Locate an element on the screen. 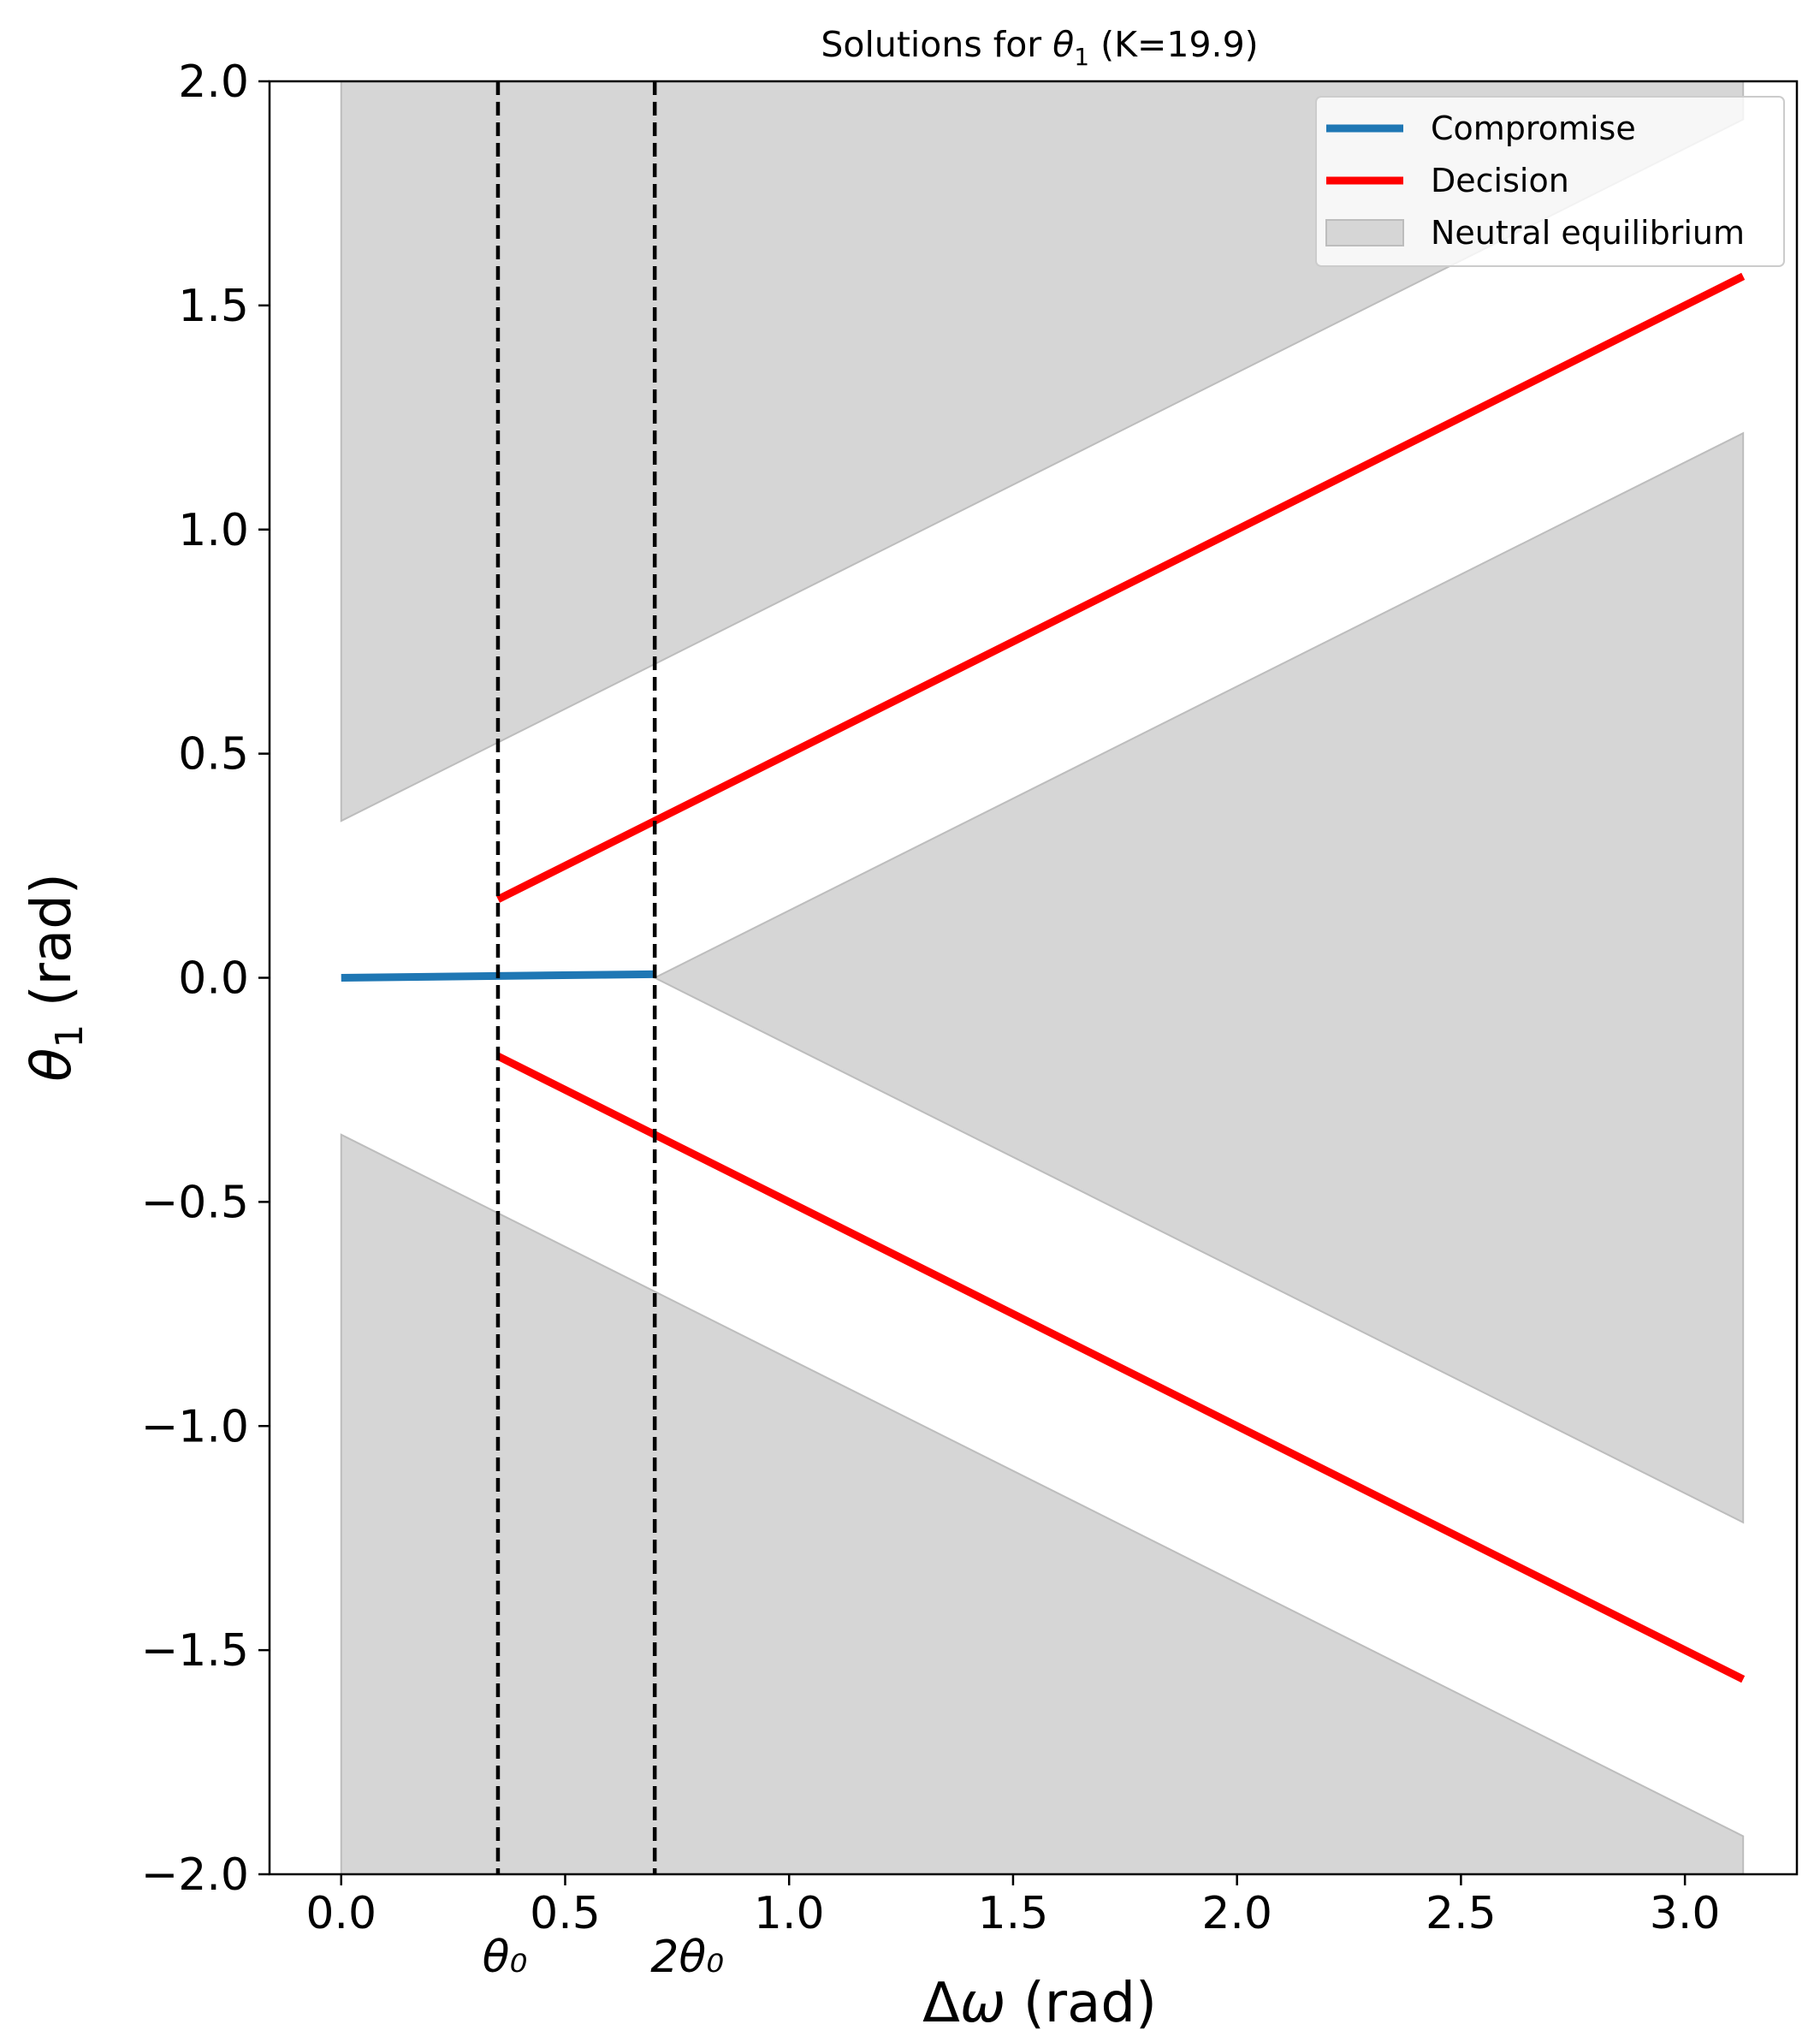 The width and height of the screenshot is (1820, 2042). legend-box is located at coordinates (1550, 181).